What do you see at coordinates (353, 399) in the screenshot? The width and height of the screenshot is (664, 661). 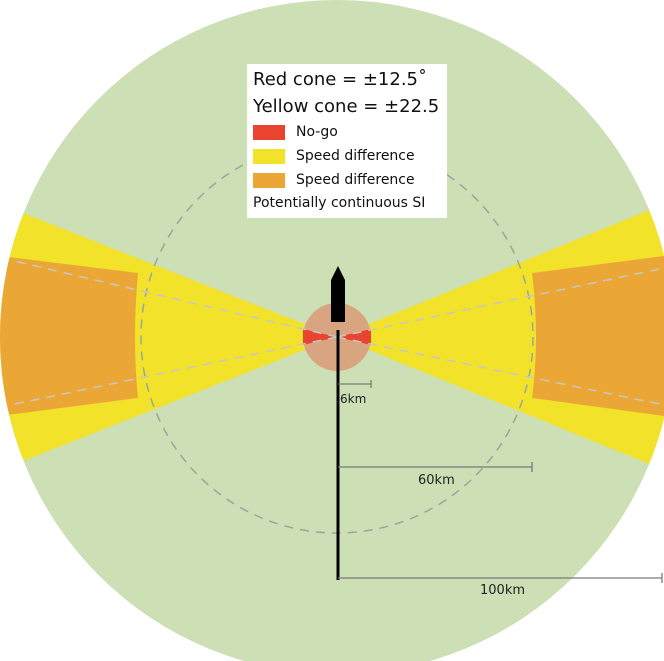 I see `scale-label-6km: 6km` at bounding box center [353, 399].